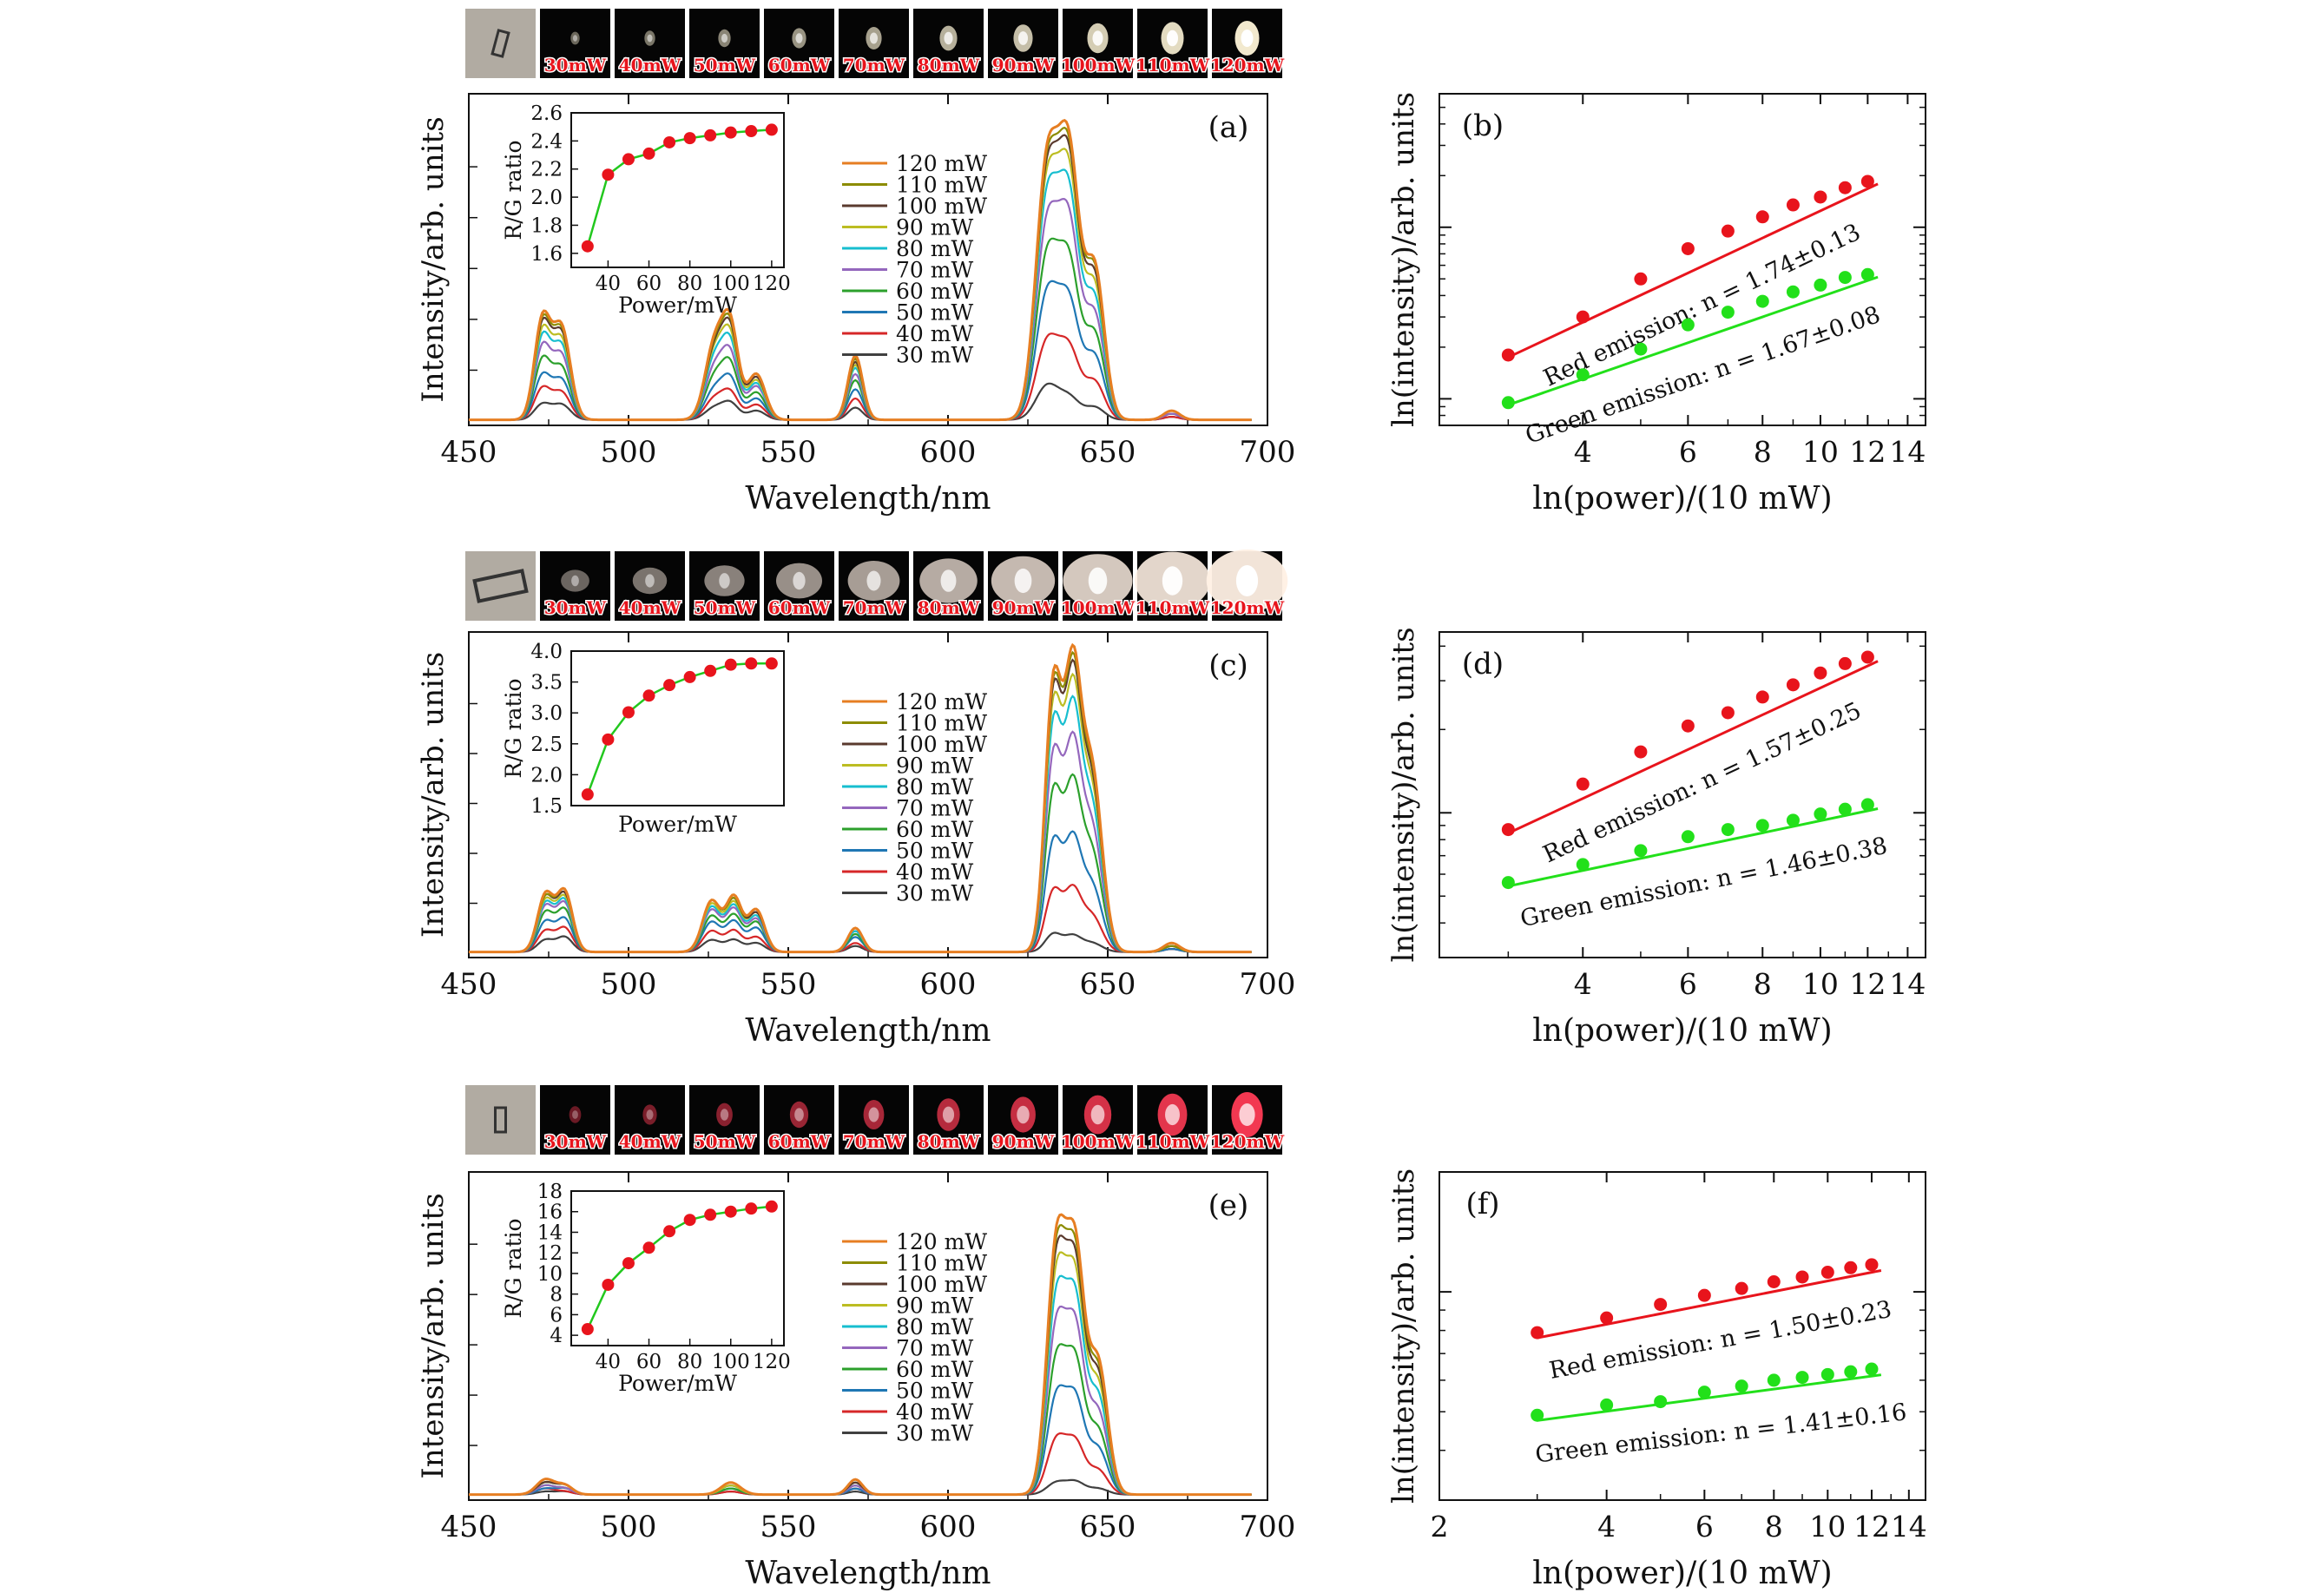 Image resolution: width=2324 pixels, height=1593 pixels. What do you see at coordinates (1268, 985) in the screenshot?
I see `x-tick-label: 700` at bounding box center [1268, 985].